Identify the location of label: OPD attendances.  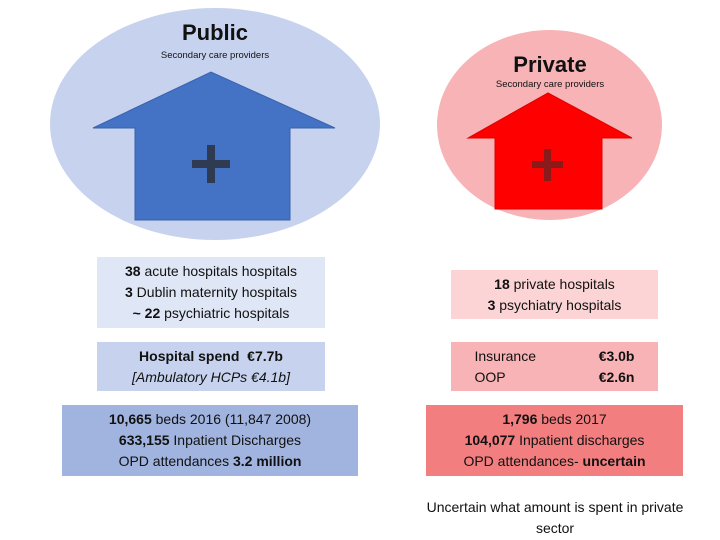
(175, 461).